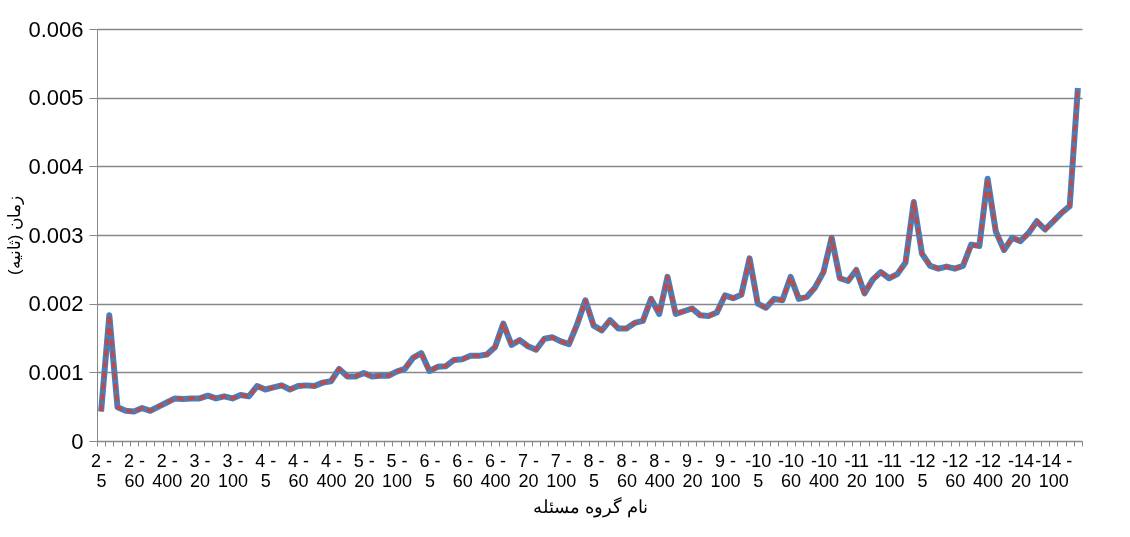  I want to click on x-tick-label: -12 60, so click(955, 470).